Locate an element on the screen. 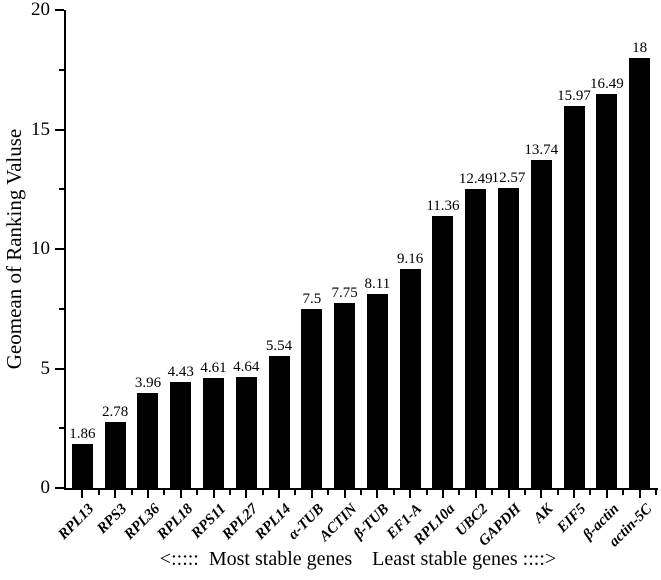 The image size is (661, 580). bar-value-label: 7.5 is located at coordinates (312, 298).